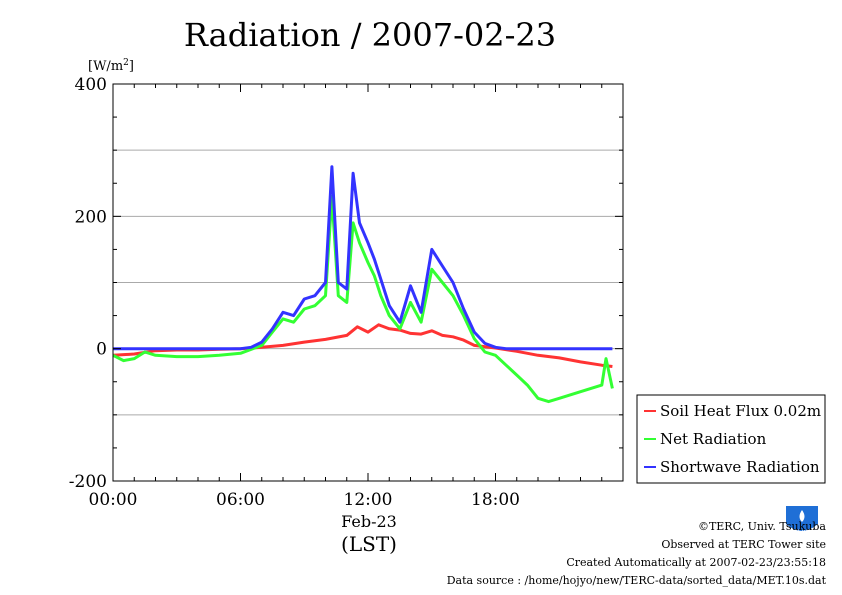 Image resolution: width=842 pixels, height=595 pixels. What do you see at coordinates (126, 63) in the screenshot?
I see `y-axis-unit-sup: 2` at bounding box center [126, 63].